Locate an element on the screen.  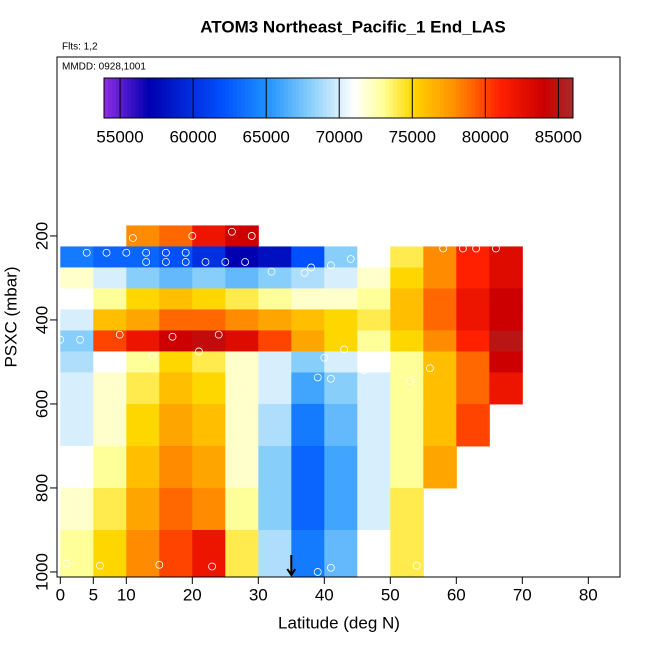
annotation: MMDD: 0928,1001 is located at coordinates (104, 67).